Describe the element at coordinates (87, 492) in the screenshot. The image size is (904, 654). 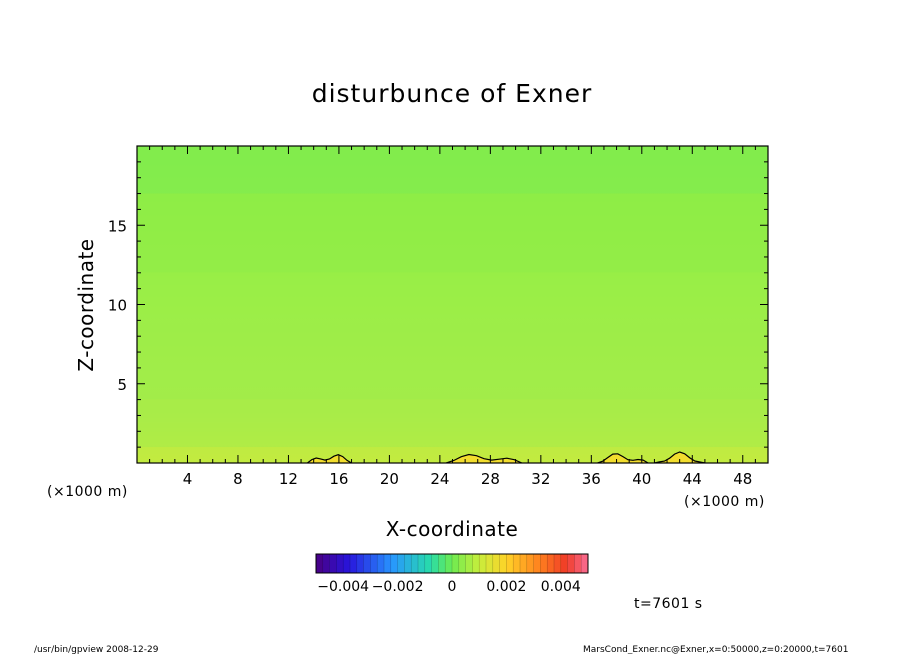
I see `x-unit-left: (×1000 m)` at that location.